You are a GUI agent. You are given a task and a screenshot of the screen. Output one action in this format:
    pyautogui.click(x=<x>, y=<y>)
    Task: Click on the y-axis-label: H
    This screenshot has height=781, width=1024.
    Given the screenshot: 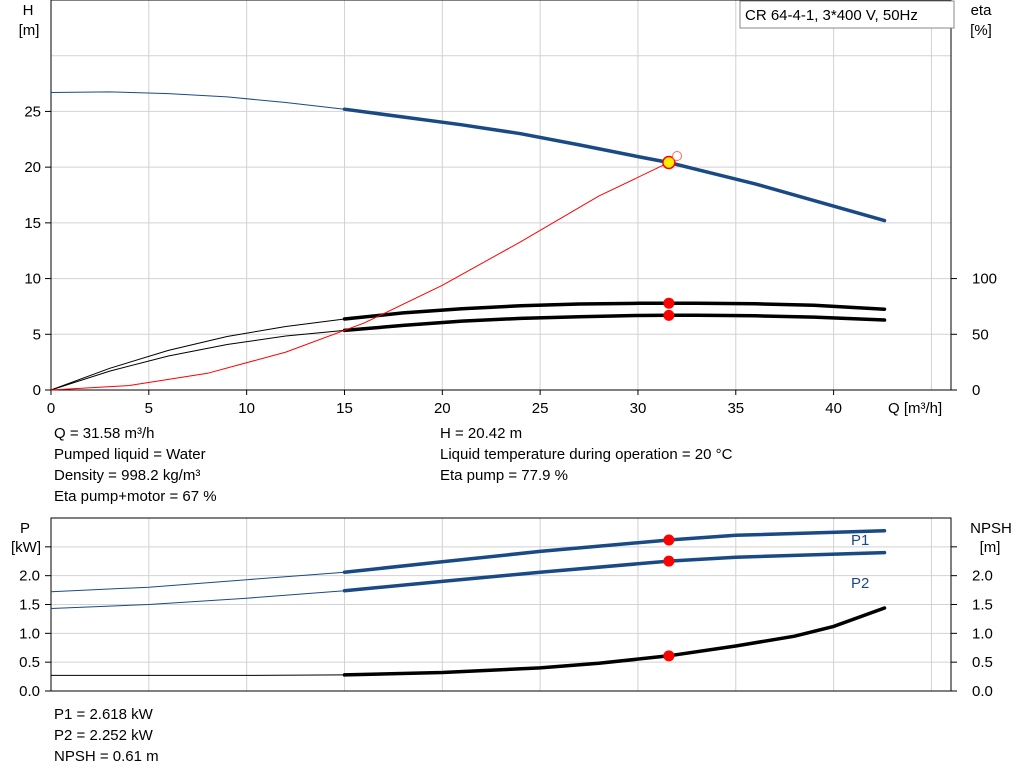 What is the action you would take?
    pyautogui.click(x=28, y=10)
    